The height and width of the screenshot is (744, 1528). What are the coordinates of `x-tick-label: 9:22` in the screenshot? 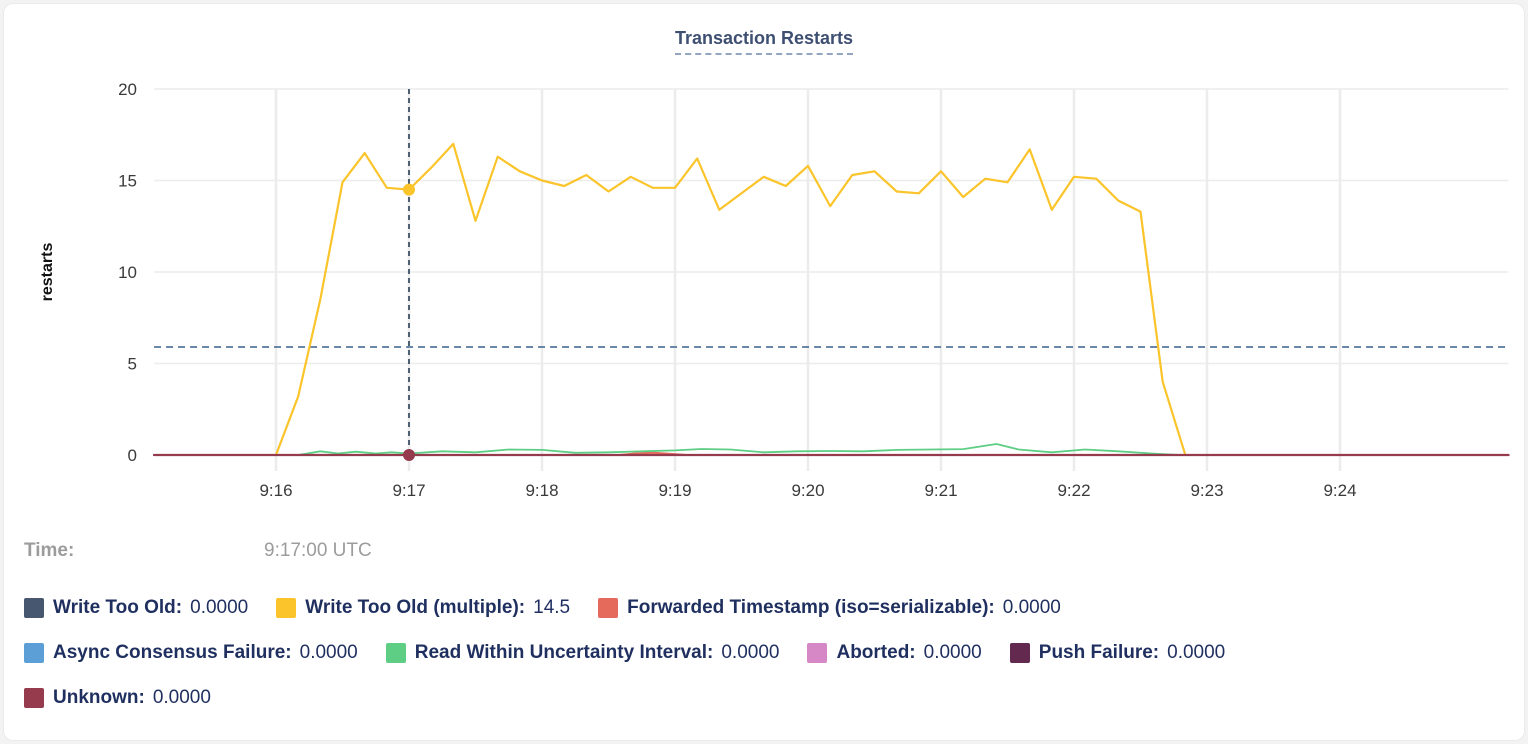 It's located at (1073, 490).